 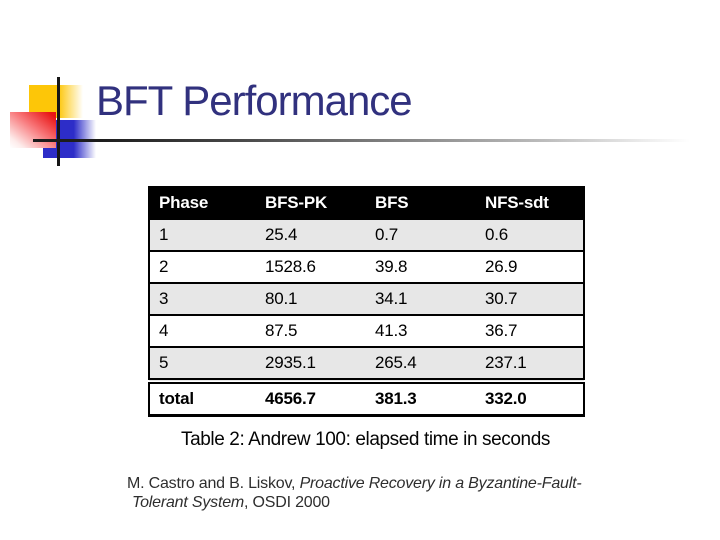 What do you see at coordinates (530, 330) in the screenshot?
I see `cell-nfs-sdt: 36.7` at bounding box center [530, 330].